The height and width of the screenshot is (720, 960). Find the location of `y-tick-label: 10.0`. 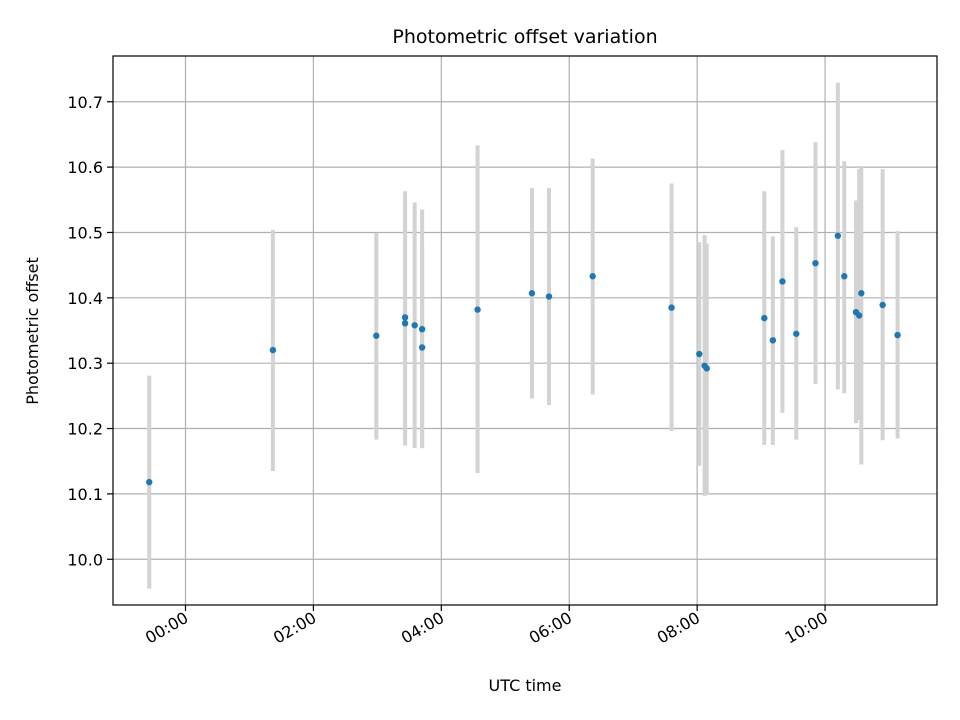

y-tick-label: 10.0 is located at coordinates (85, 559).